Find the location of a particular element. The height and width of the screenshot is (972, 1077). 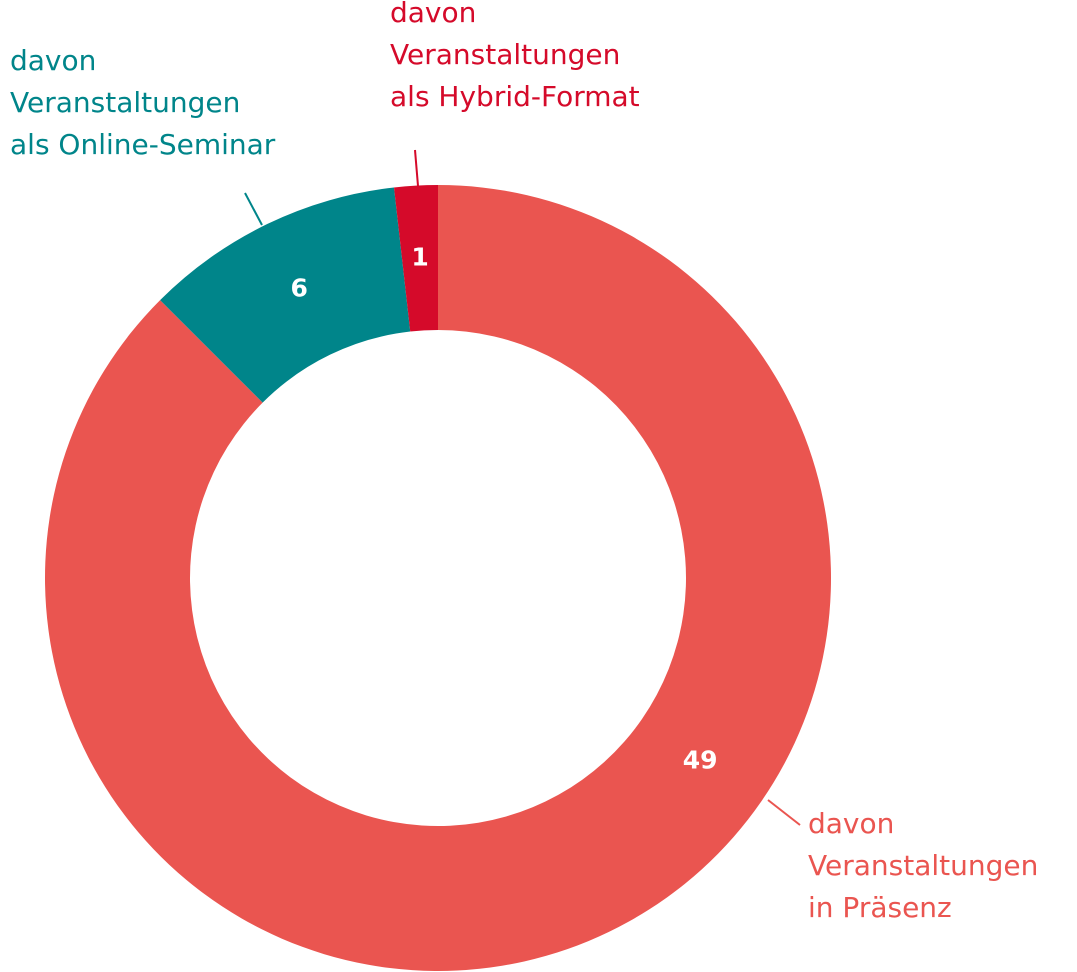

category-label-line: als Online-Seminar is located at coordinates (143, 144).